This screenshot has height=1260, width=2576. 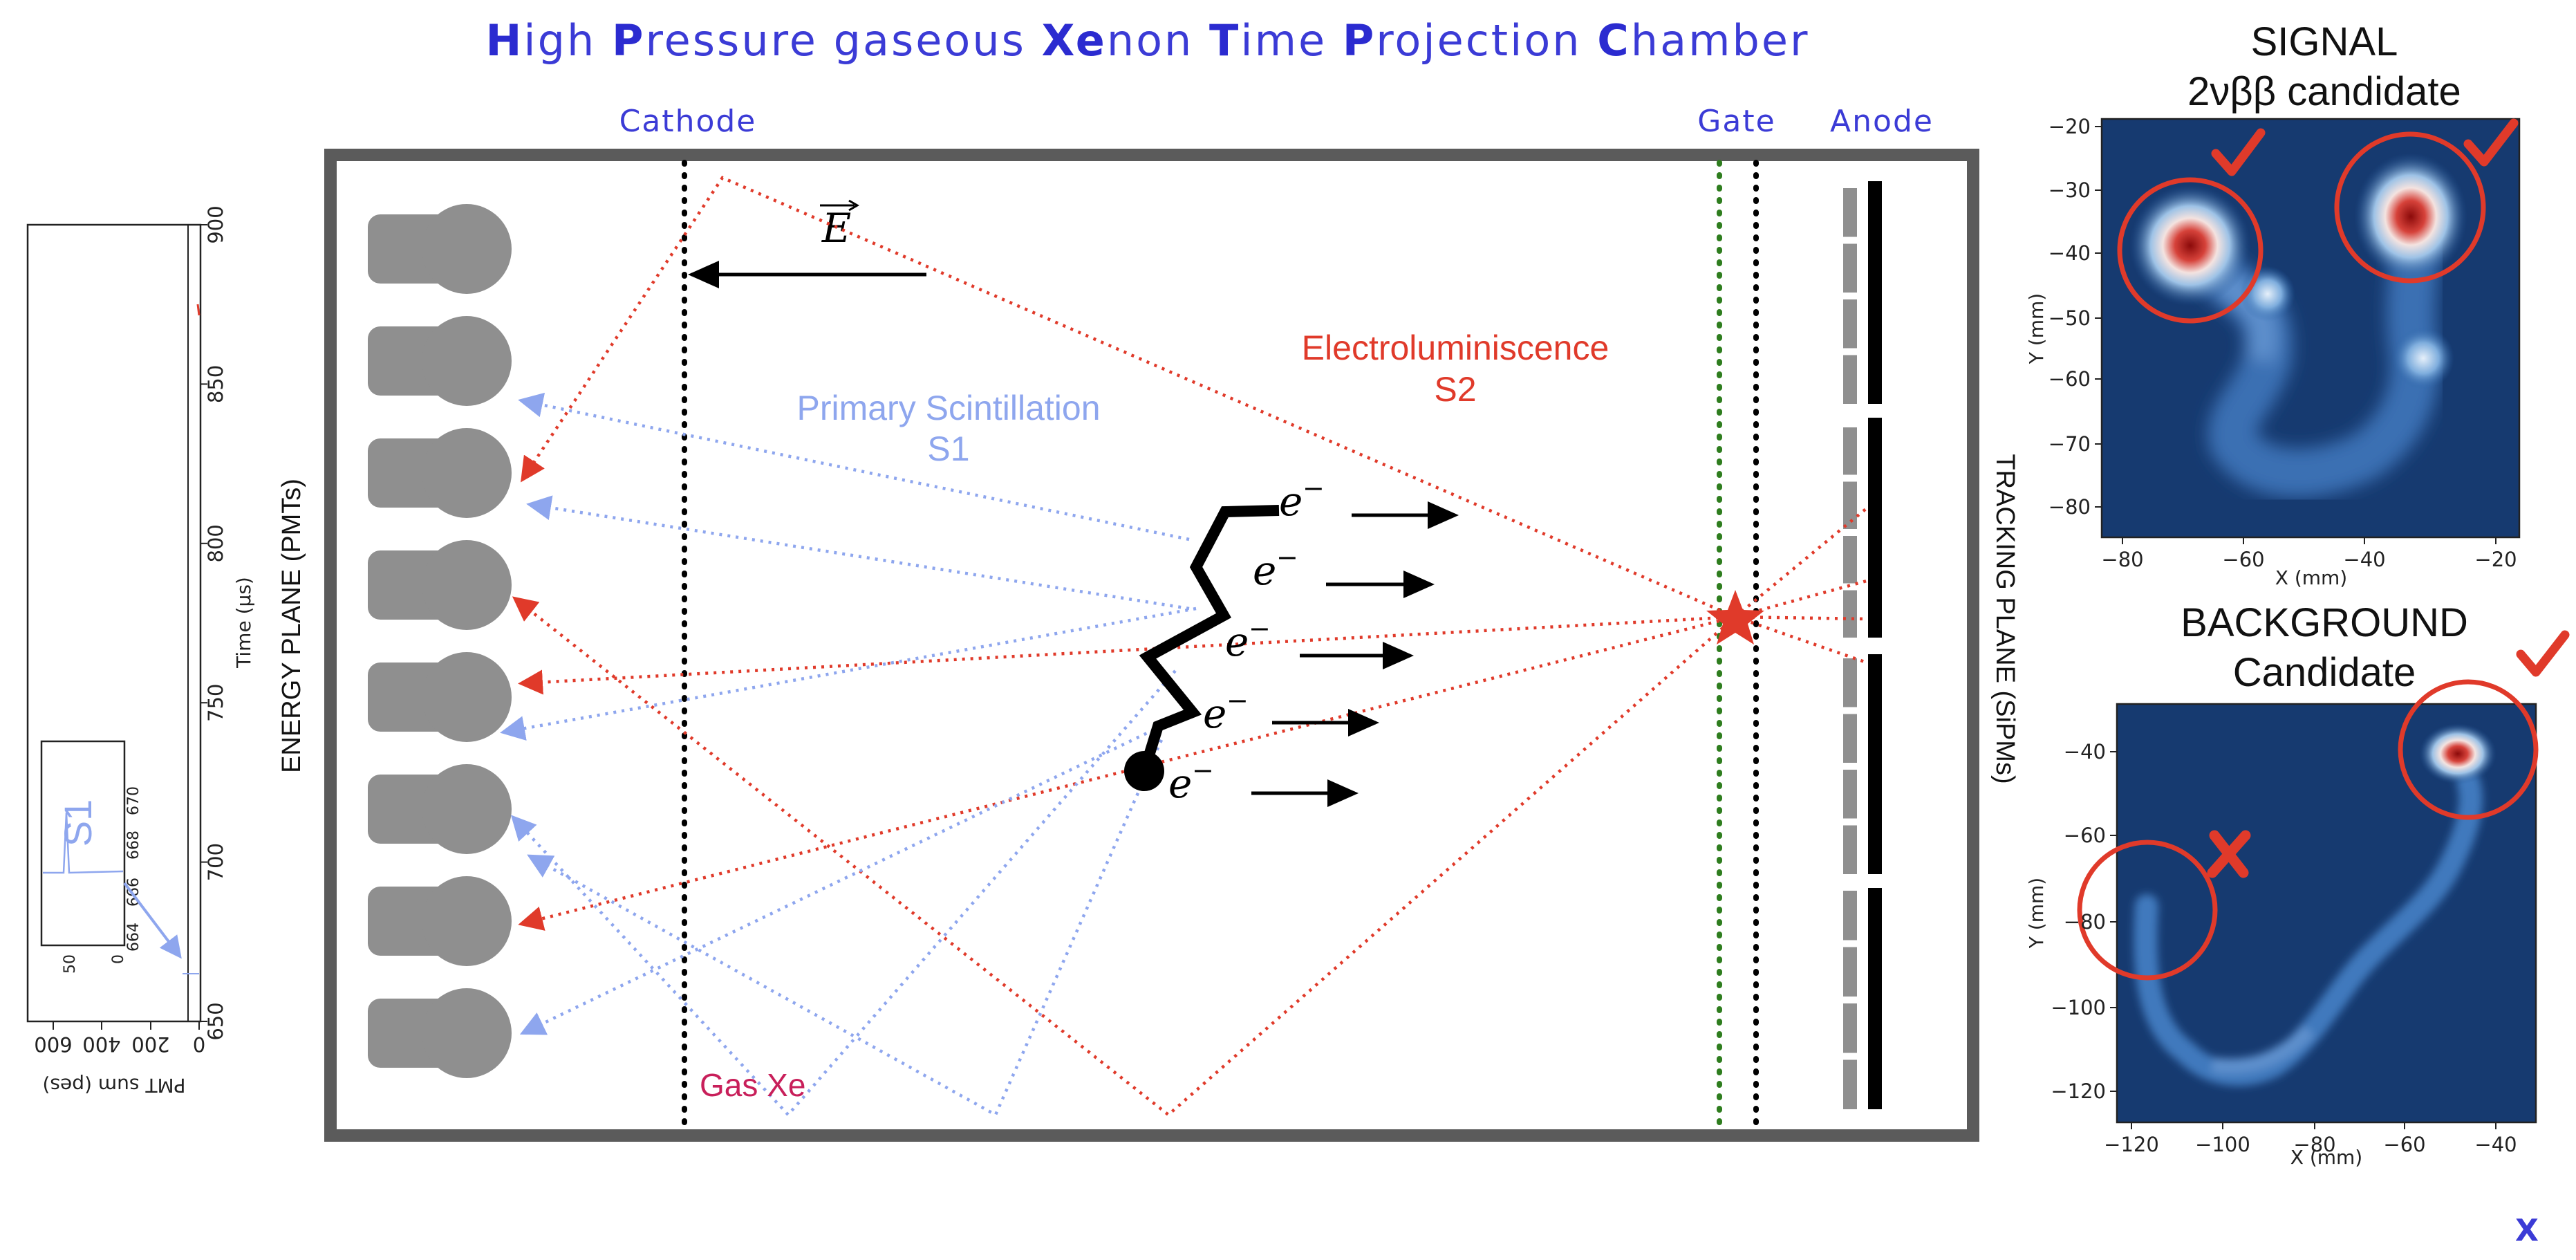 What do you see at coordinates (2069, 507) in the screenshot?
I see `y-tick: −80` at bounding box center [2069, 507].